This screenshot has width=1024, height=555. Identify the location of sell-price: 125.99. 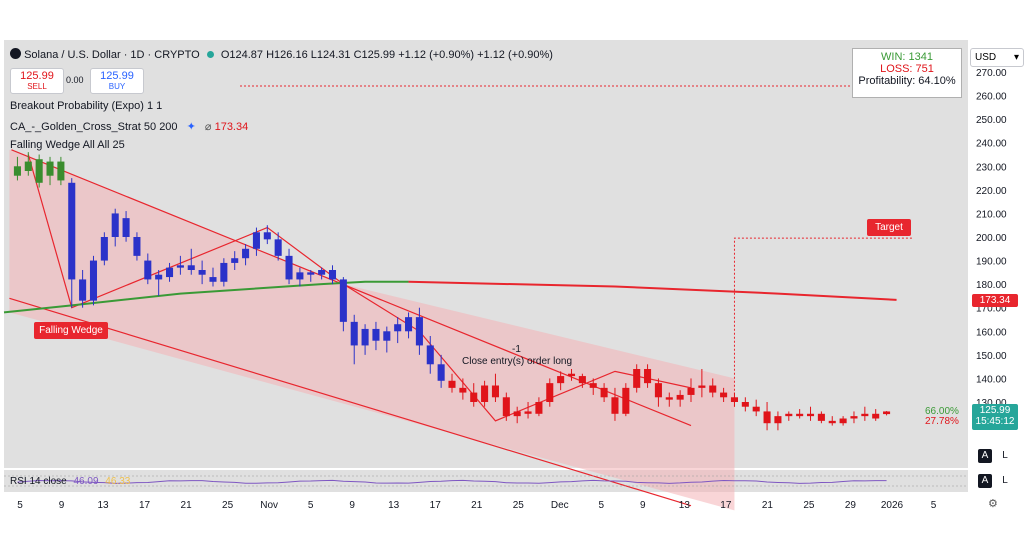
(37, 76).